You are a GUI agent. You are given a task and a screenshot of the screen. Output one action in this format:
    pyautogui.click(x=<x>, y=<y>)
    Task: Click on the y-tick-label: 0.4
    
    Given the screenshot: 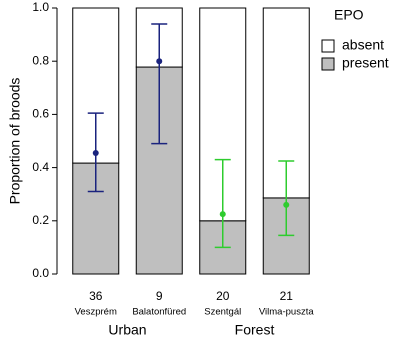 What is the action you would take?
    pyautogui.click(x=40, y=167)
    